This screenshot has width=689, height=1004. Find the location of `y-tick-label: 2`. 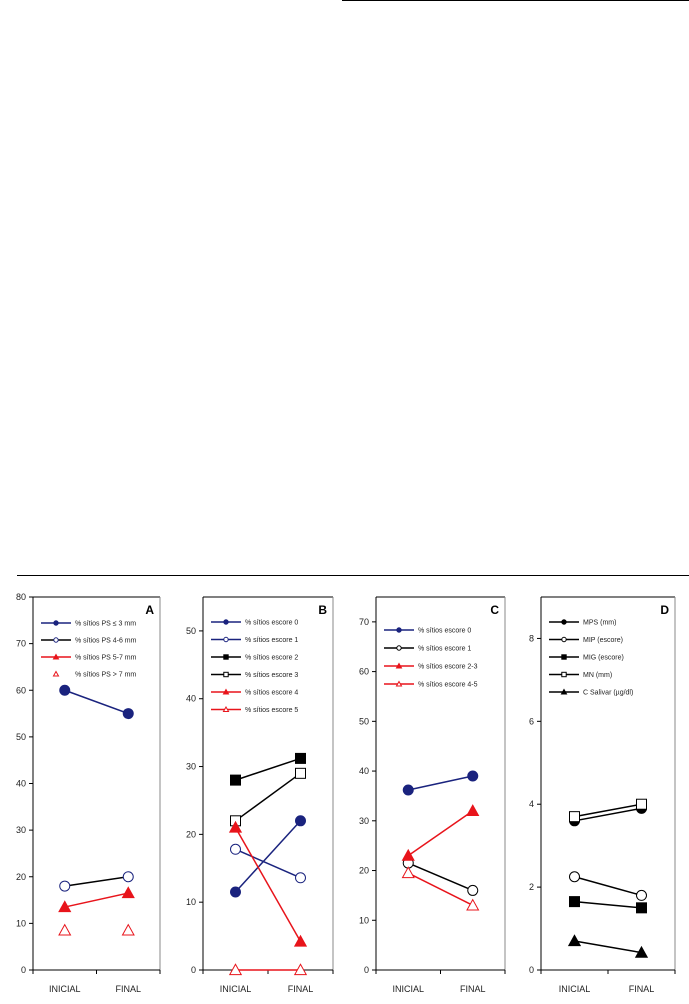

y-tick-label: 2 is located at coordinates (531, 887).